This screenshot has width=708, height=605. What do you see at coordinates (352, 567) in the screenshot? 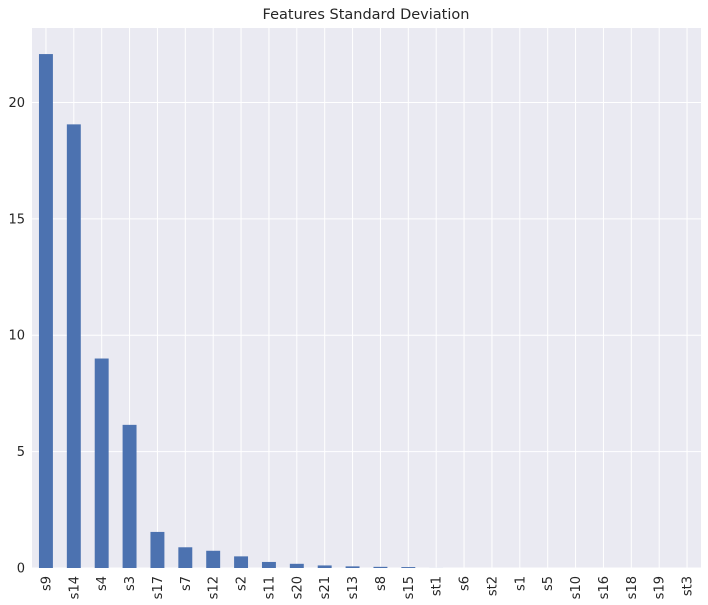
I see `bar-s13` at bounding box center [352, 567].